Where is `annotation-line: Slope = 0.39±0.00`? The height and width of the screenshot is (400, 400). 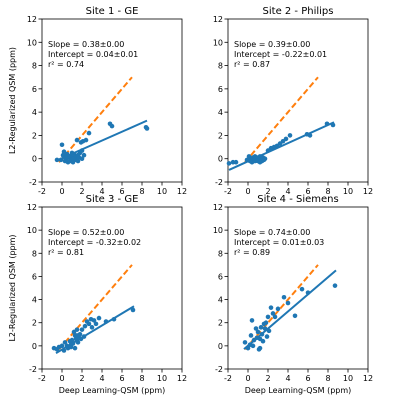 annotation-line: Slope = 0.39±0.00 is located at coordinates (272, 44).